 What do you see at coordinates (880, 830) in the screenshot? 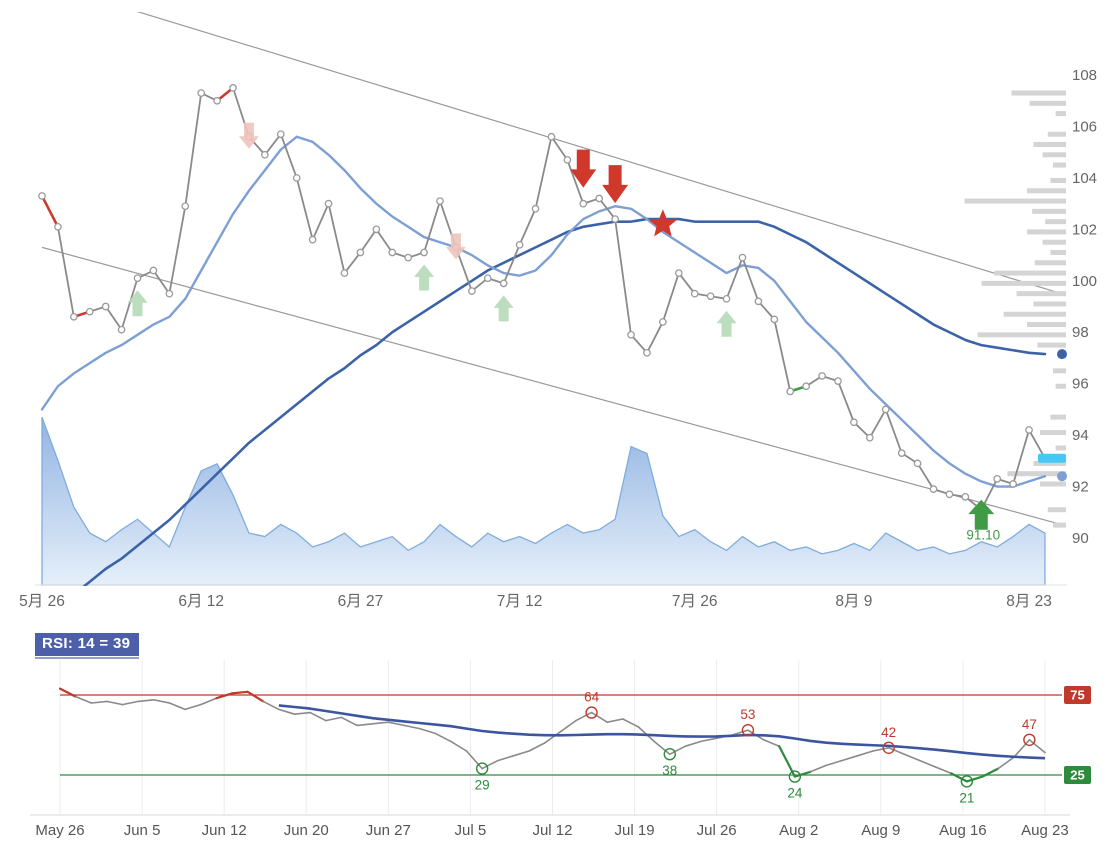
I see `svg-text: Aug 9` at bounding box center [880, 830].